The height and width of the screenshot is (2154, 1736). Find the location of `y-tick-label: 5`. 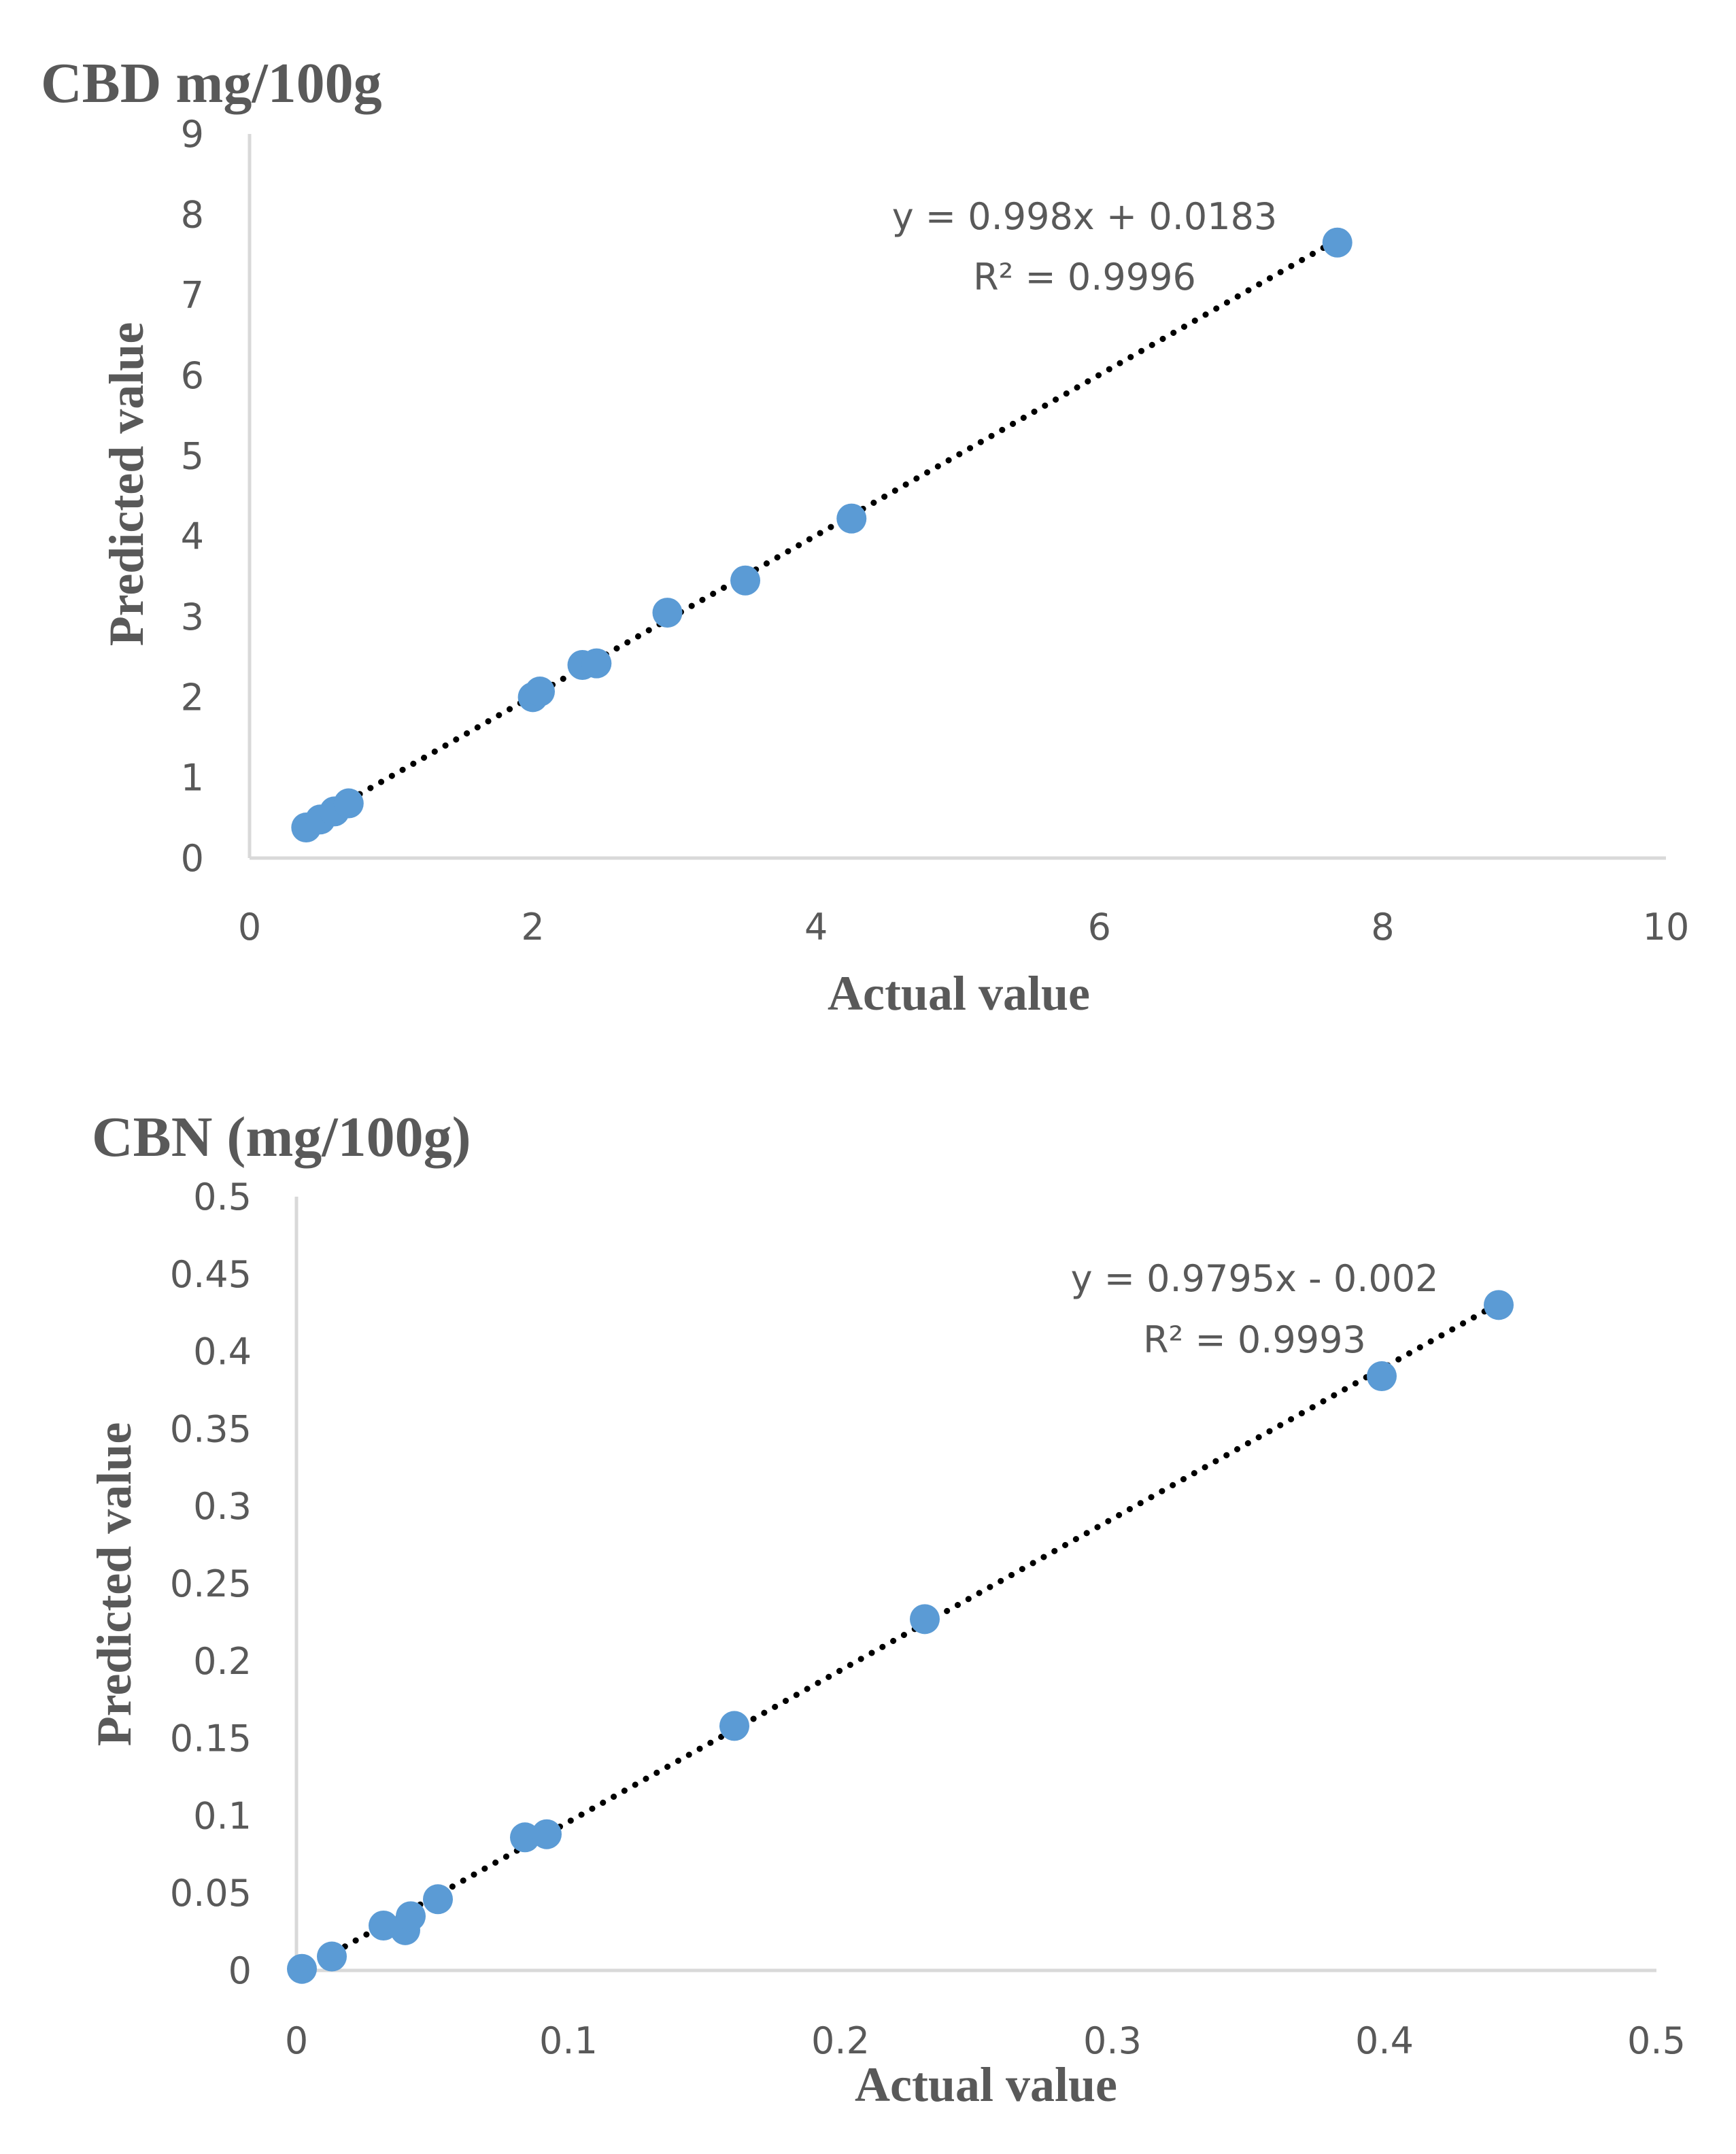

y-tick-label: 5 is located at coordinates (192, 455).